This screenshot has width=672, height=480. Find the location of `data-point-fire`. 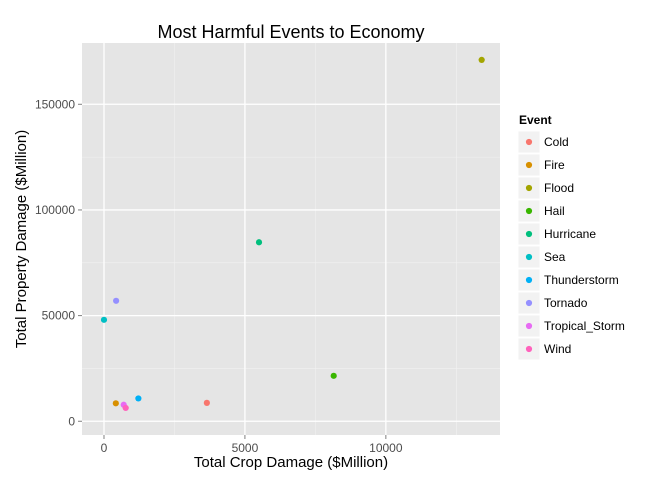

data-point-fire is located at coordinates (115, 403).